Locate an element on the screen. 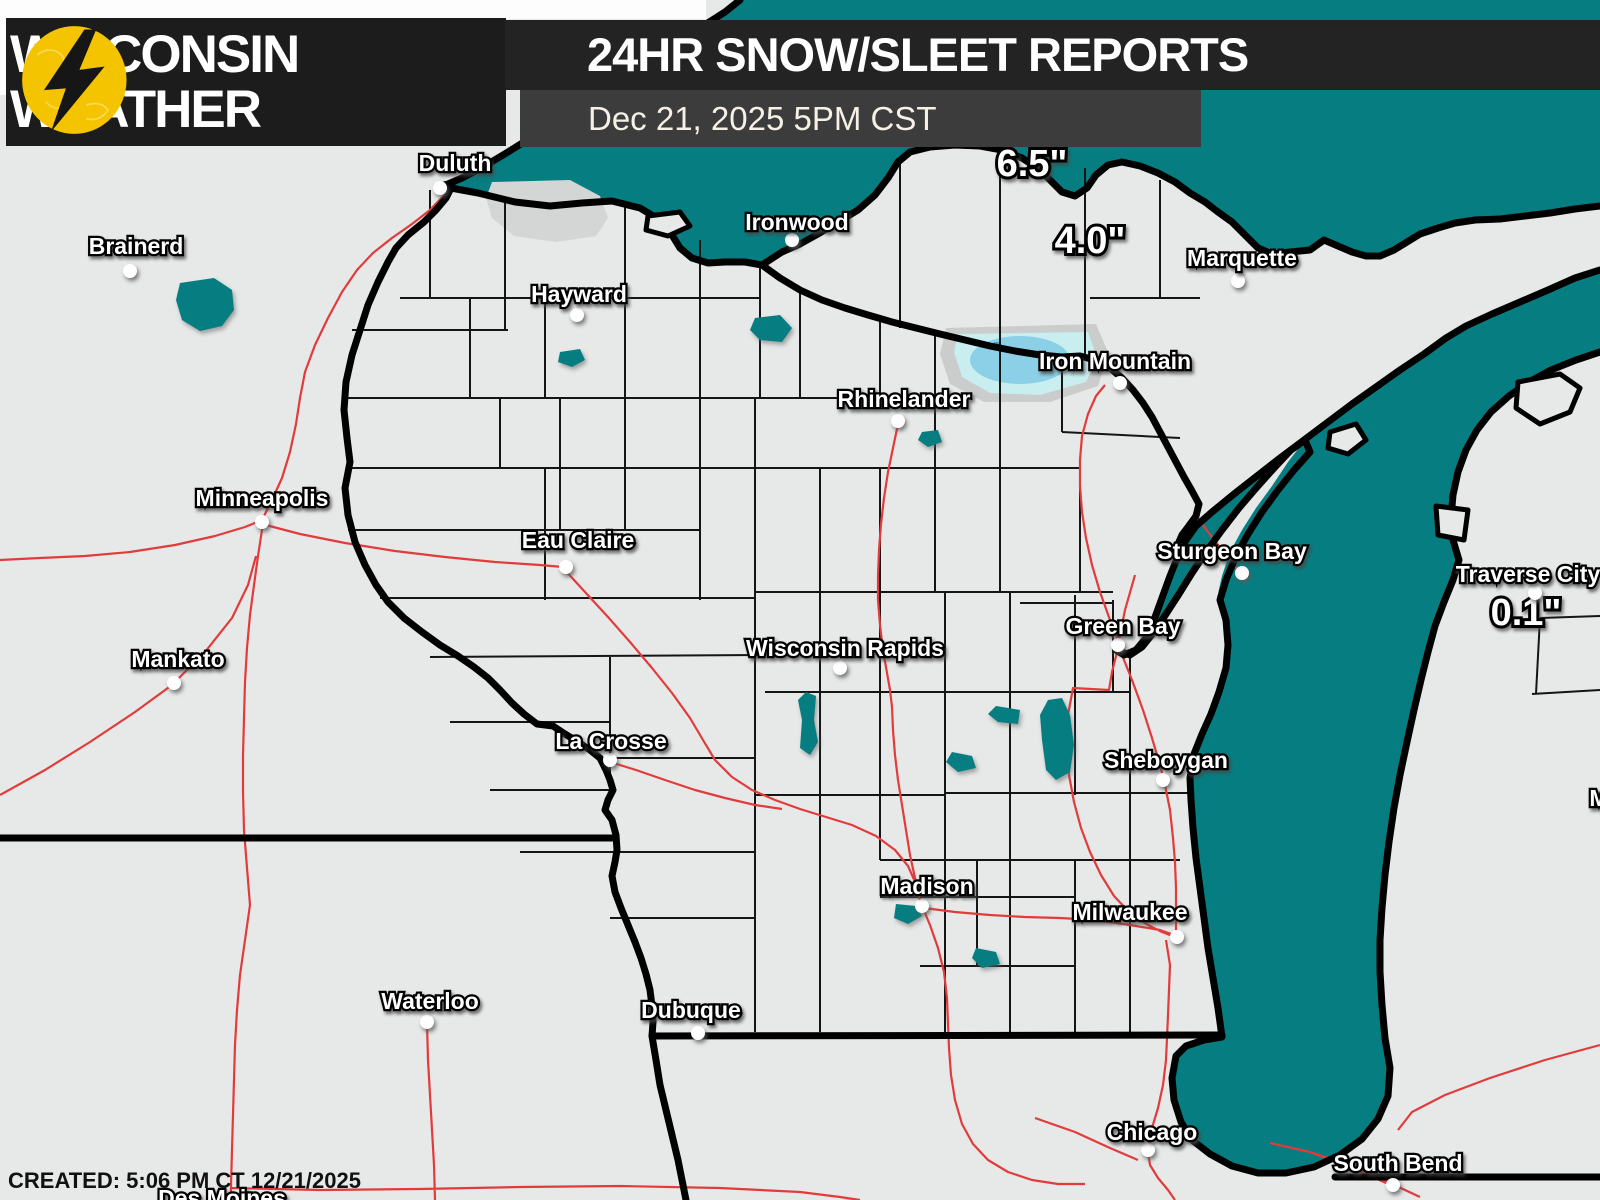 This screenshot has height=1200, width=1600. city-label: Madison is located at coordinates (926, 886).